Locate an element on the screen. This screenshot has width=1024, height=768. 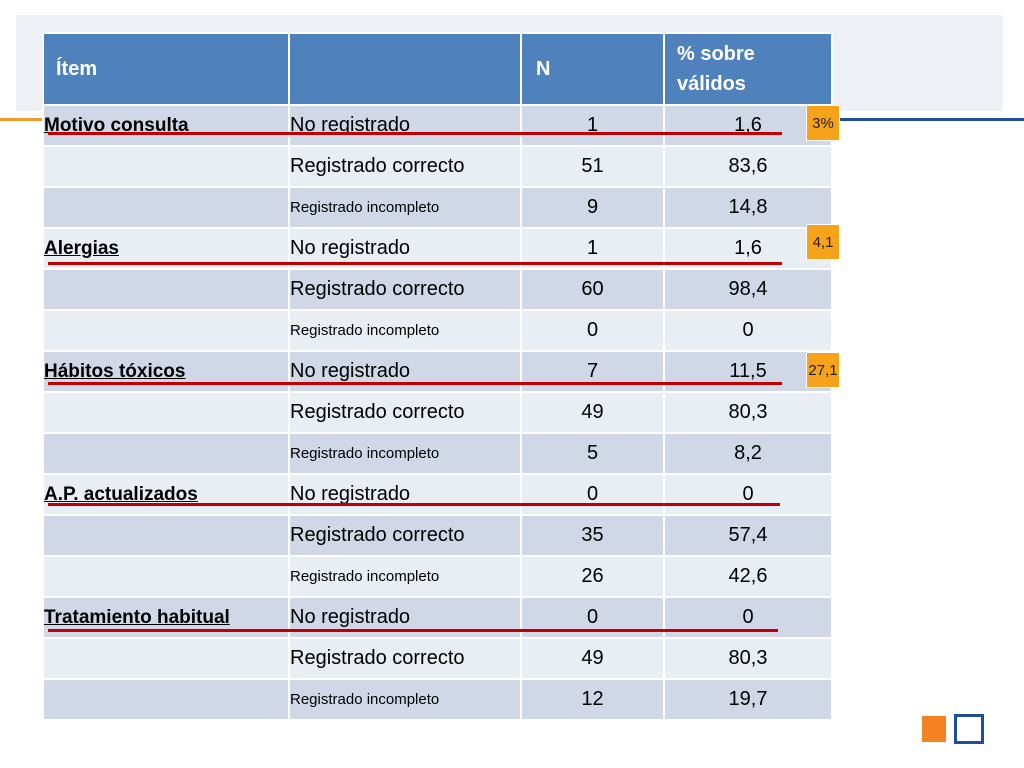
table-row: Registrado incompleto 12 19,7 is located at coordinates (437, 699).